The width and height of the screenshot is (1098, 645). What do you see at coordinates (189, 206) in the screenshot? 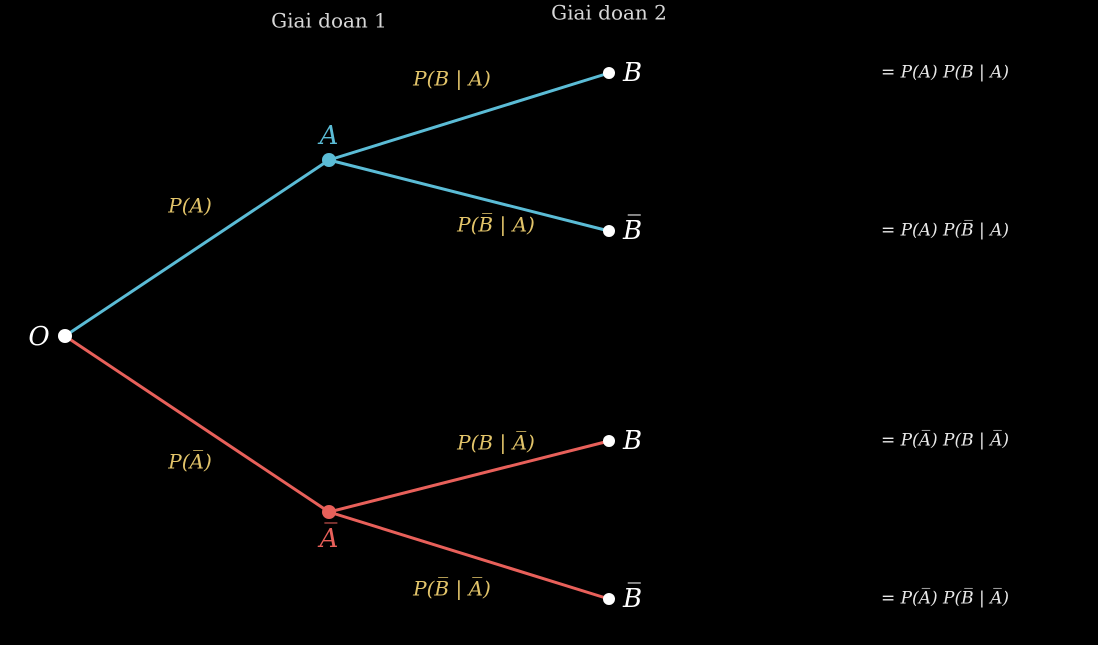
I see `edge-label: P(A)` at bounding box center [189, 206].